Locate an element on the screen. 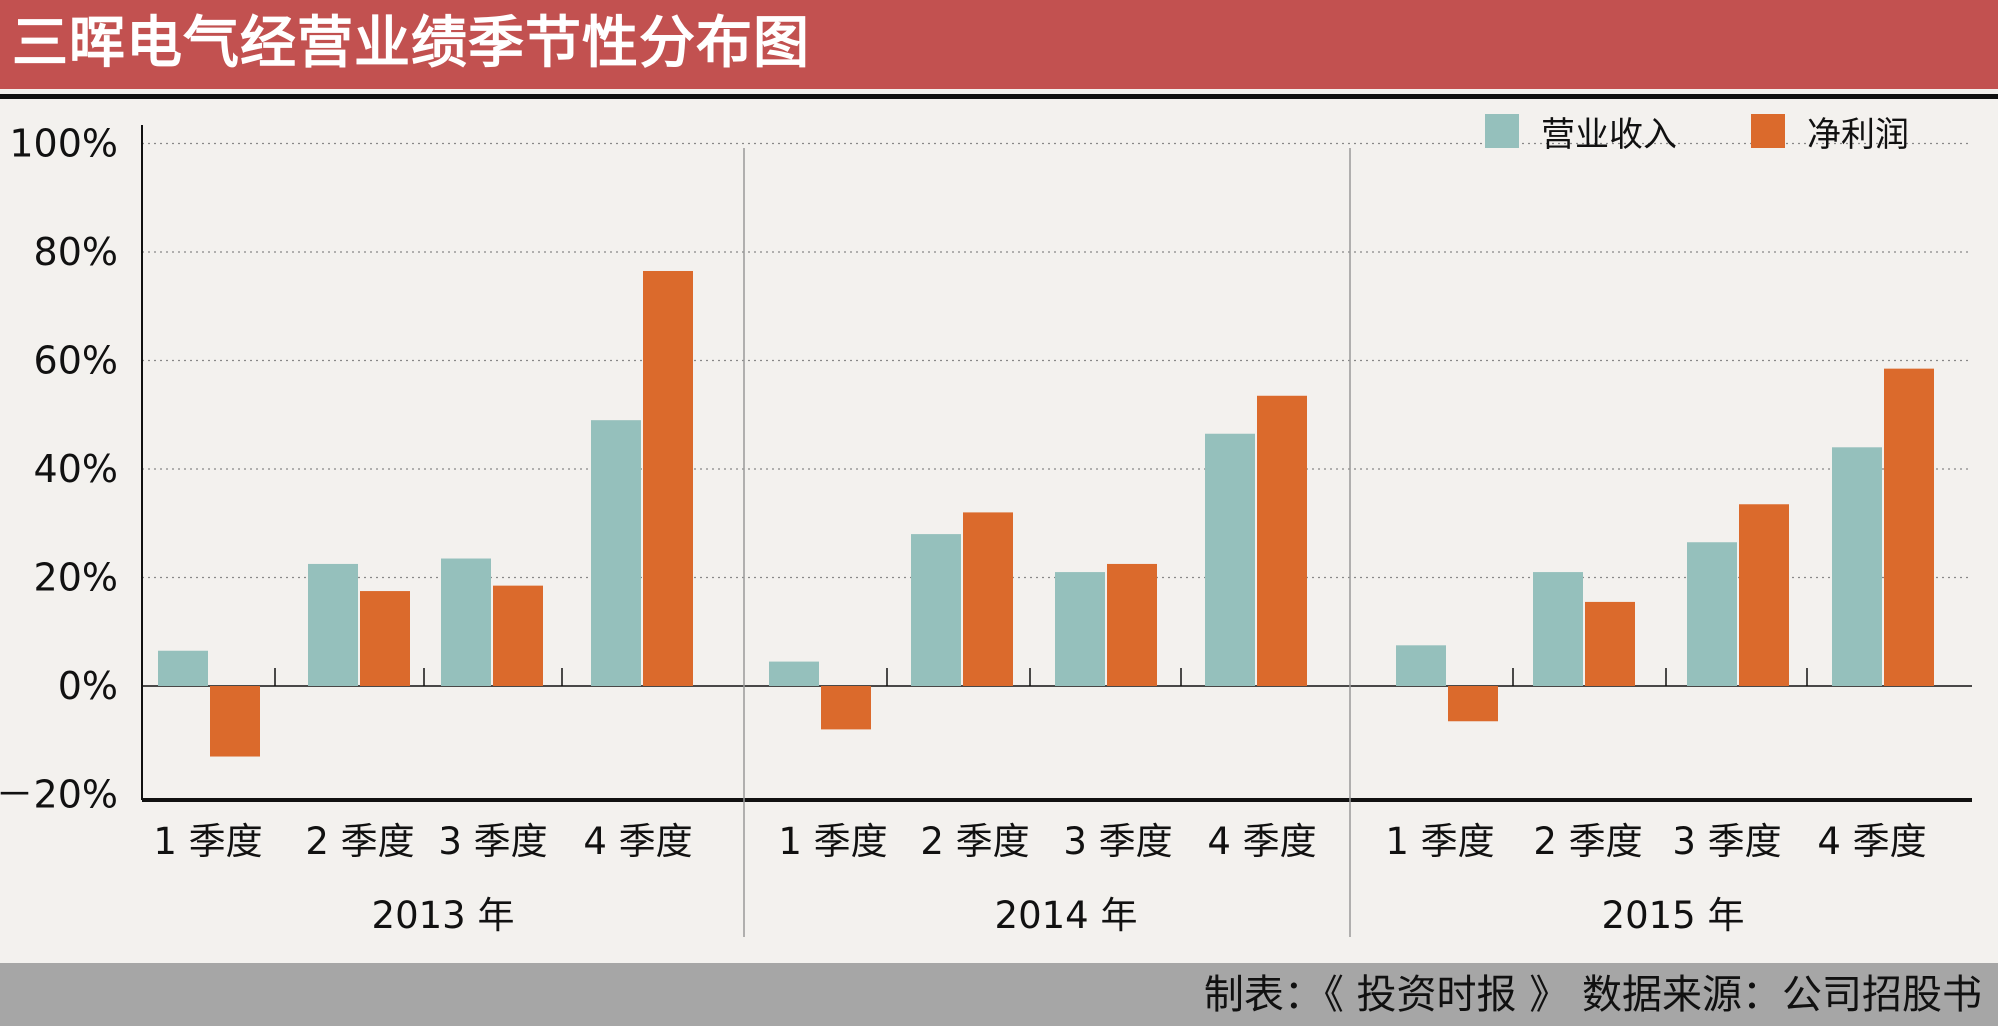 Image resolution: width=1998 pixels, height=1026 pixels. y-tick-label: 0% is located at coordinates (88, 686).